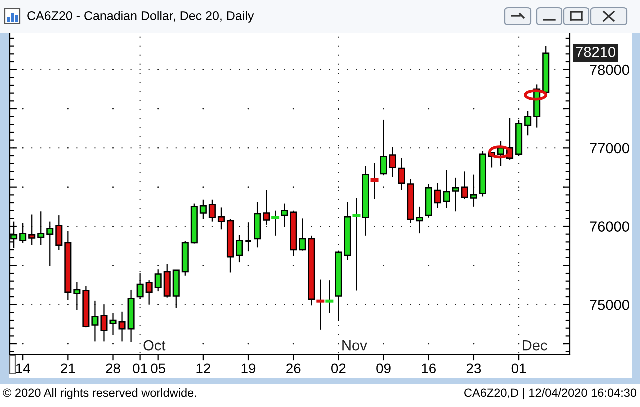 Image resolution: width=640 pixels, height=407 pixels. Describe the element at coordinates (355, 345) in the screenshot. I see `annotation: Nov` at that location.